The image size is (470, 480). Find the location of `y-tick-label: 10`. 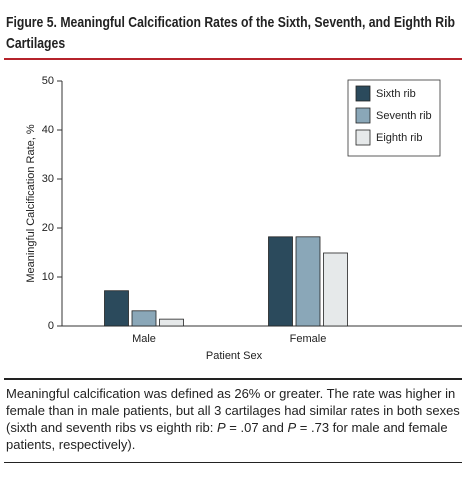

y-tick-label: 10 is located at coordinates (48, 277).